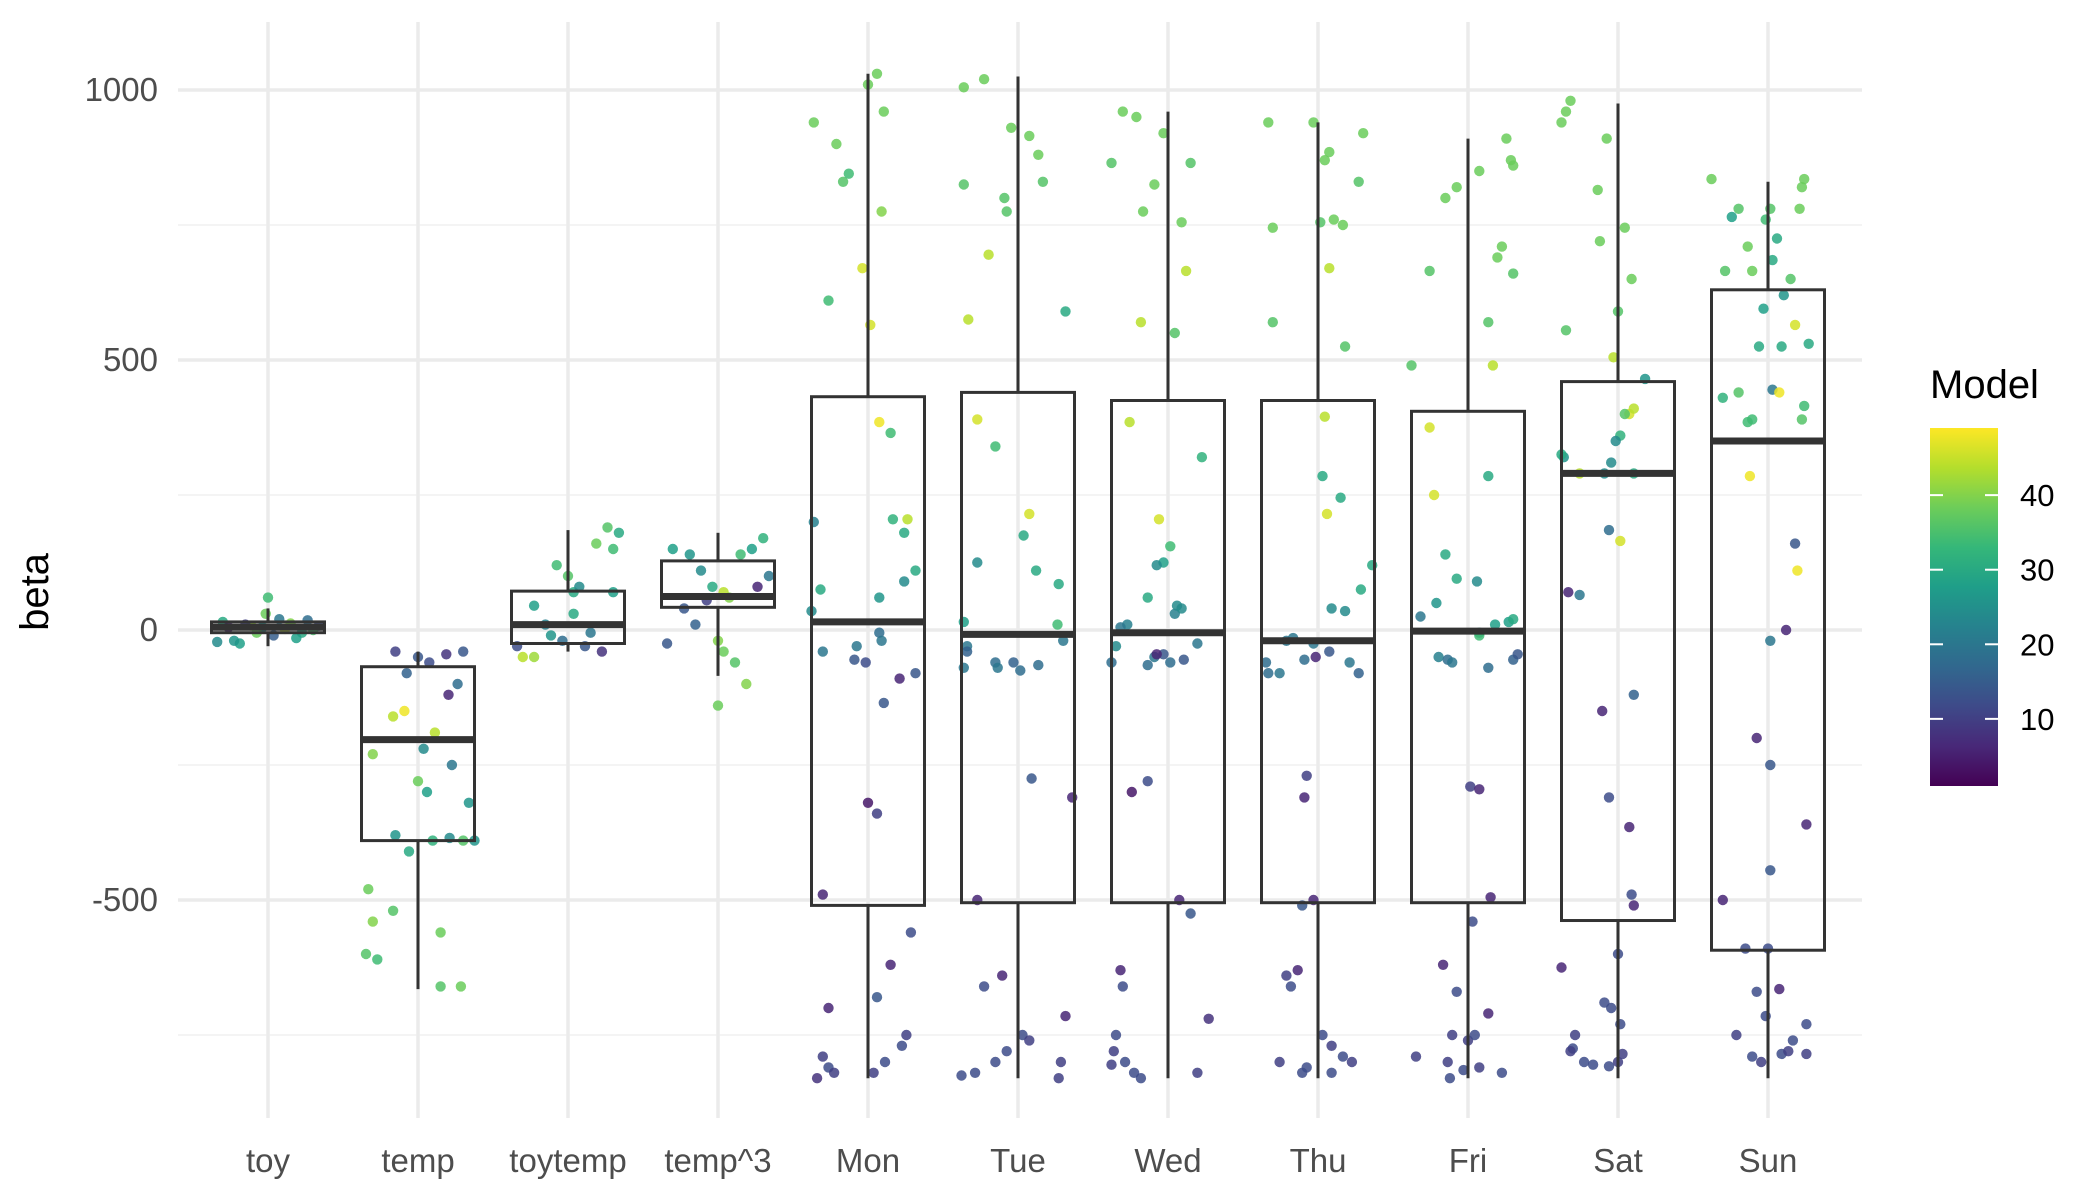 This screenshot has width=2100, height=1200. What do you see at coordinates (868, 651) in the screenshot?
I see `box-iqr` at bounding box center [868, 651].